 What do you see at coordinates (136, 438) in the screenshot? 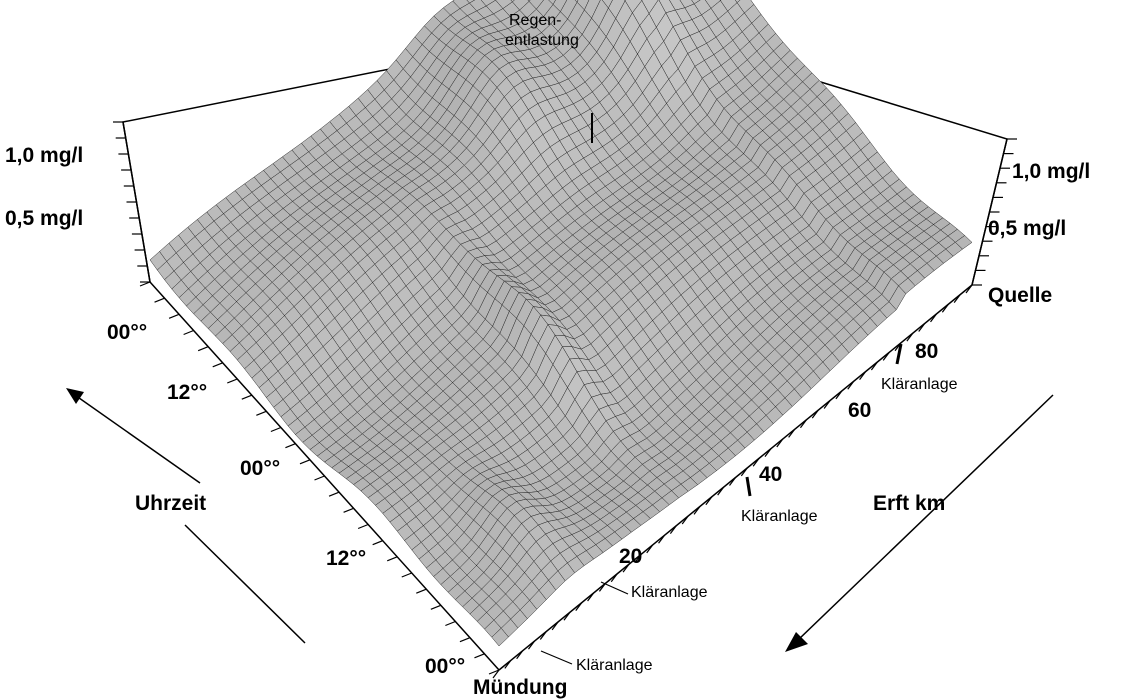
I see `time-arrow-line` at bounding box center [136, 438].